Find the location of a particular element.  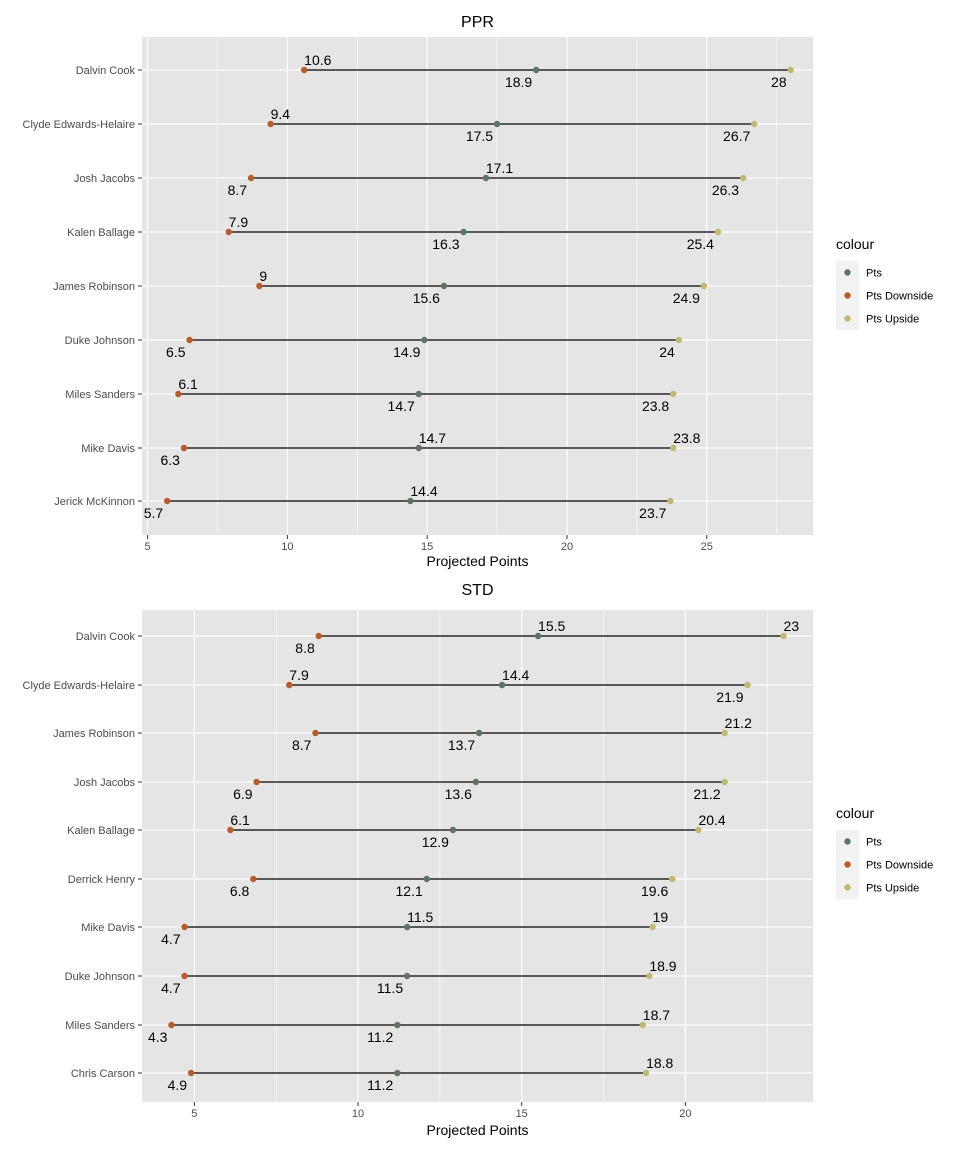

pts-upside-label: 24.9 is located at coordinates (686, 298).